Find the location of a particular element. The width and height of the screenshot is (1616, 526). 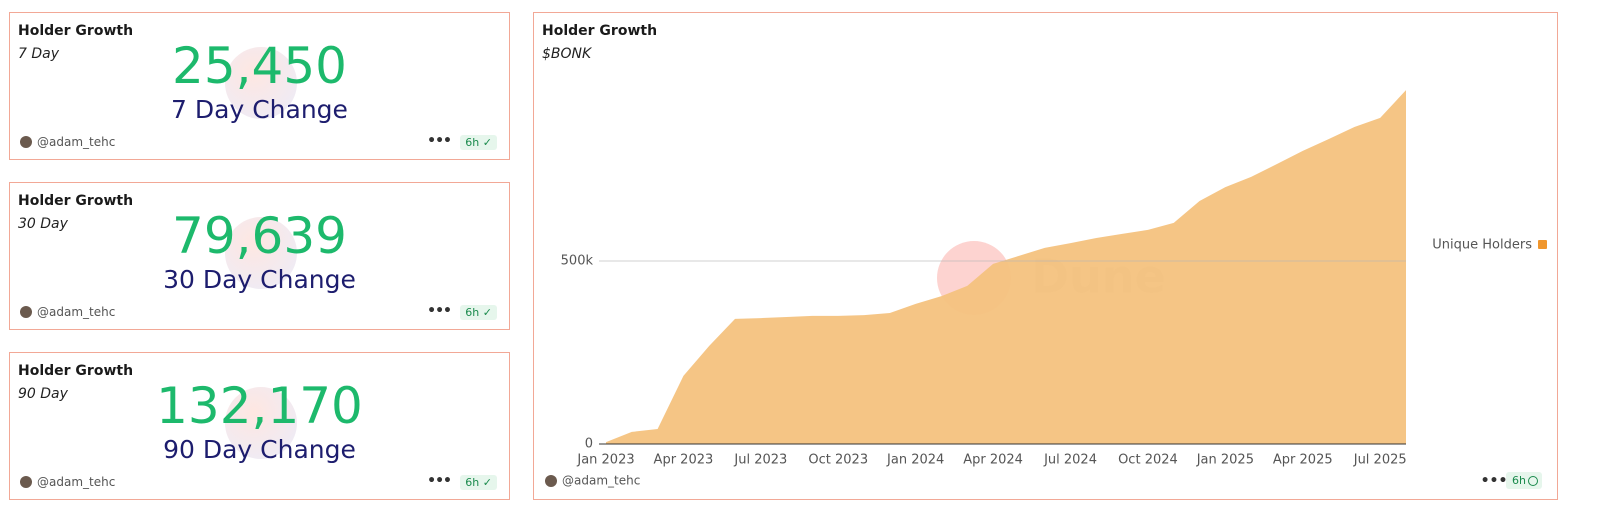

y-tick-label: 0 is located at coordinates (589, 444).